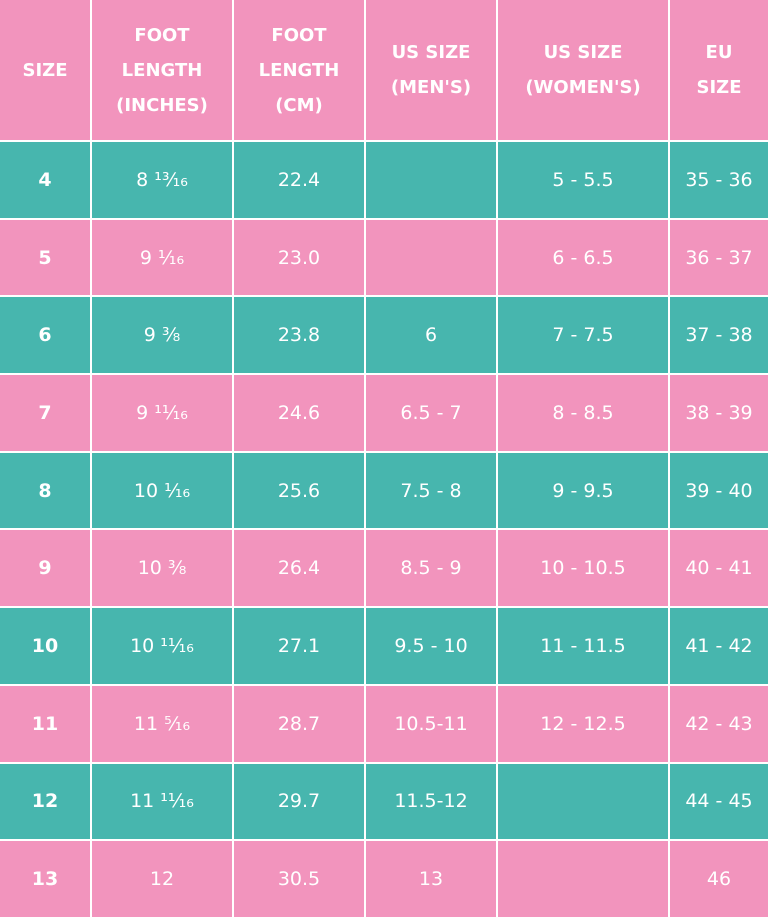 This screenshot has width=768, height=917. Describe the element at coordinates (583, 87) in the screenshot. I see `header-line: (WOMEN'S)` at that location.